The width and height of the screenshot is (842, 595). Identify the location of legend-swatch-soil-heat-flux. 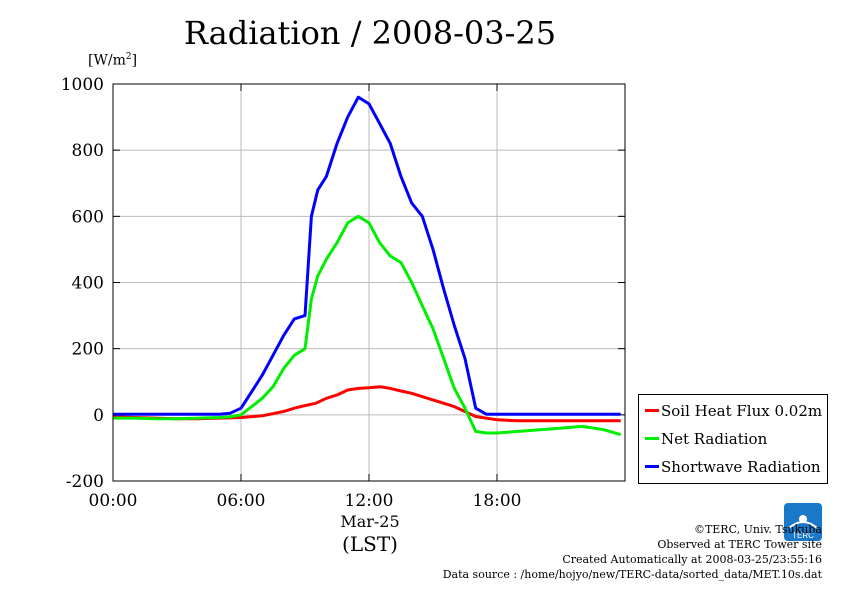
(652, 410).